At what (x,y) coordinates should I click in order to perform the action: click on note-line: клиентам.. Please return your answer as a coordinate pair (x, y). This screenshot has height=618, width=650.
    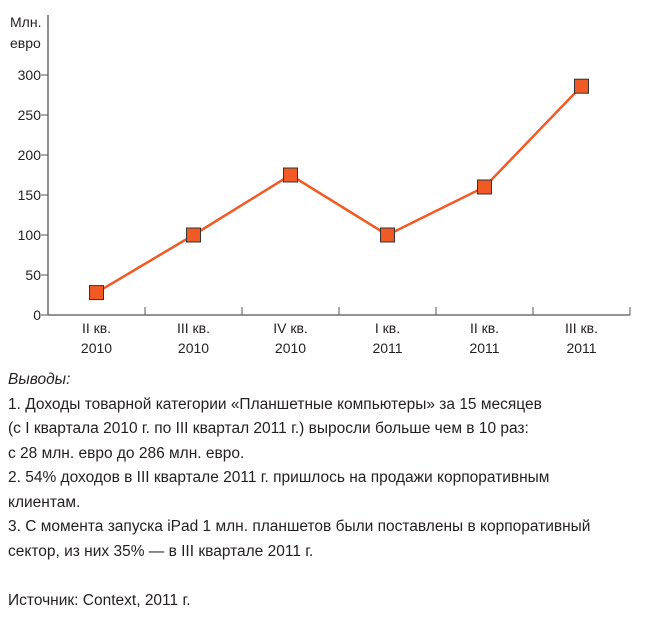
    Looking at the image, I should click on (44, 502).